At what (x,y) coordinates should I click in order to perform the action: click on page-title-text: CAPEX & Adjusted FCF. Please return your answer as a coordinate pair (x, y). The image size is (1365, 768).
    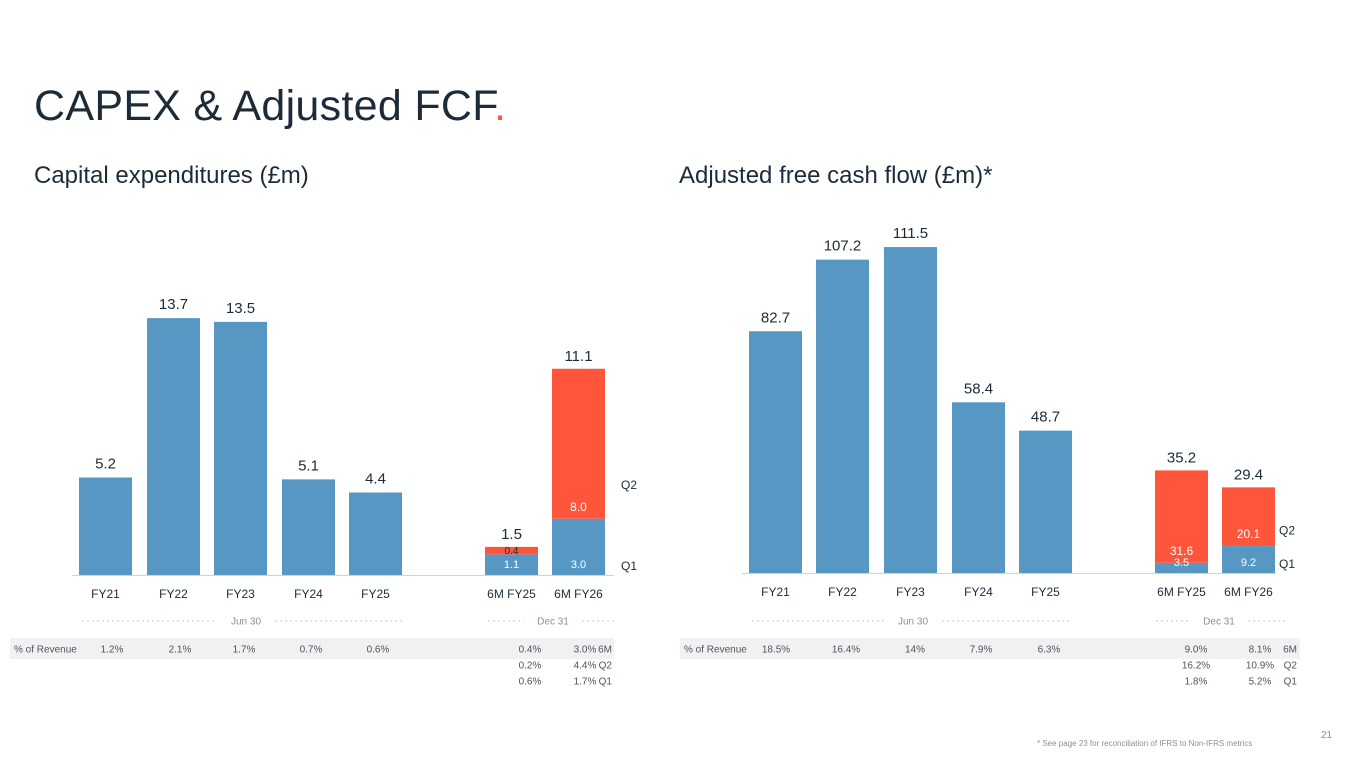
    Looking at the image, I should click on (264, 106).